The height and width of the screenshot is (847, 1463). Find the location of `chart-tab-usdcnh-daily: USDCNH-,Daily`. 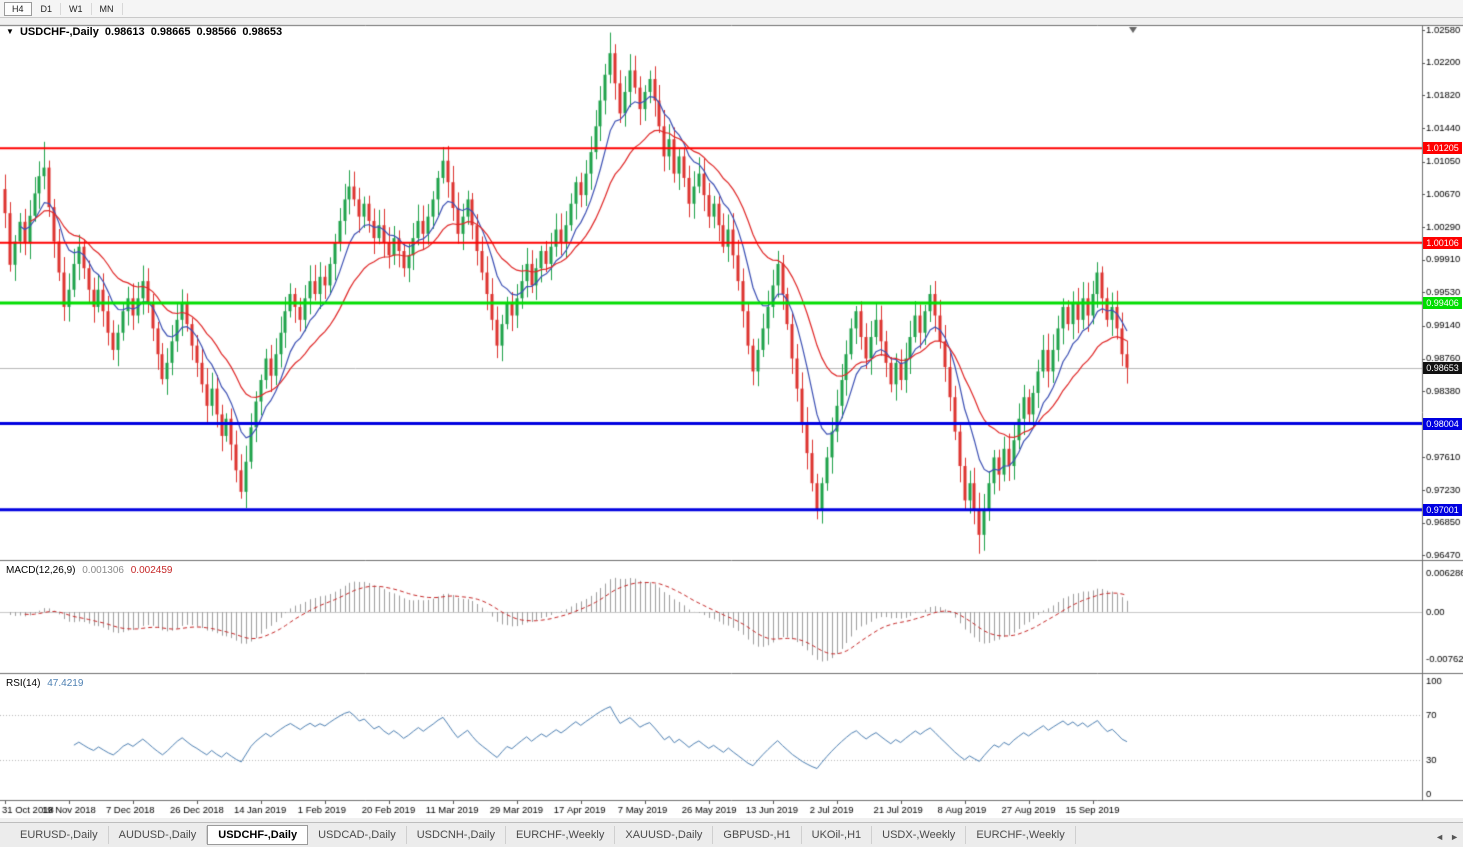

chart-tab-usdcnh-daily: USDCNH-,Daily is located at coordinates (456, 835).